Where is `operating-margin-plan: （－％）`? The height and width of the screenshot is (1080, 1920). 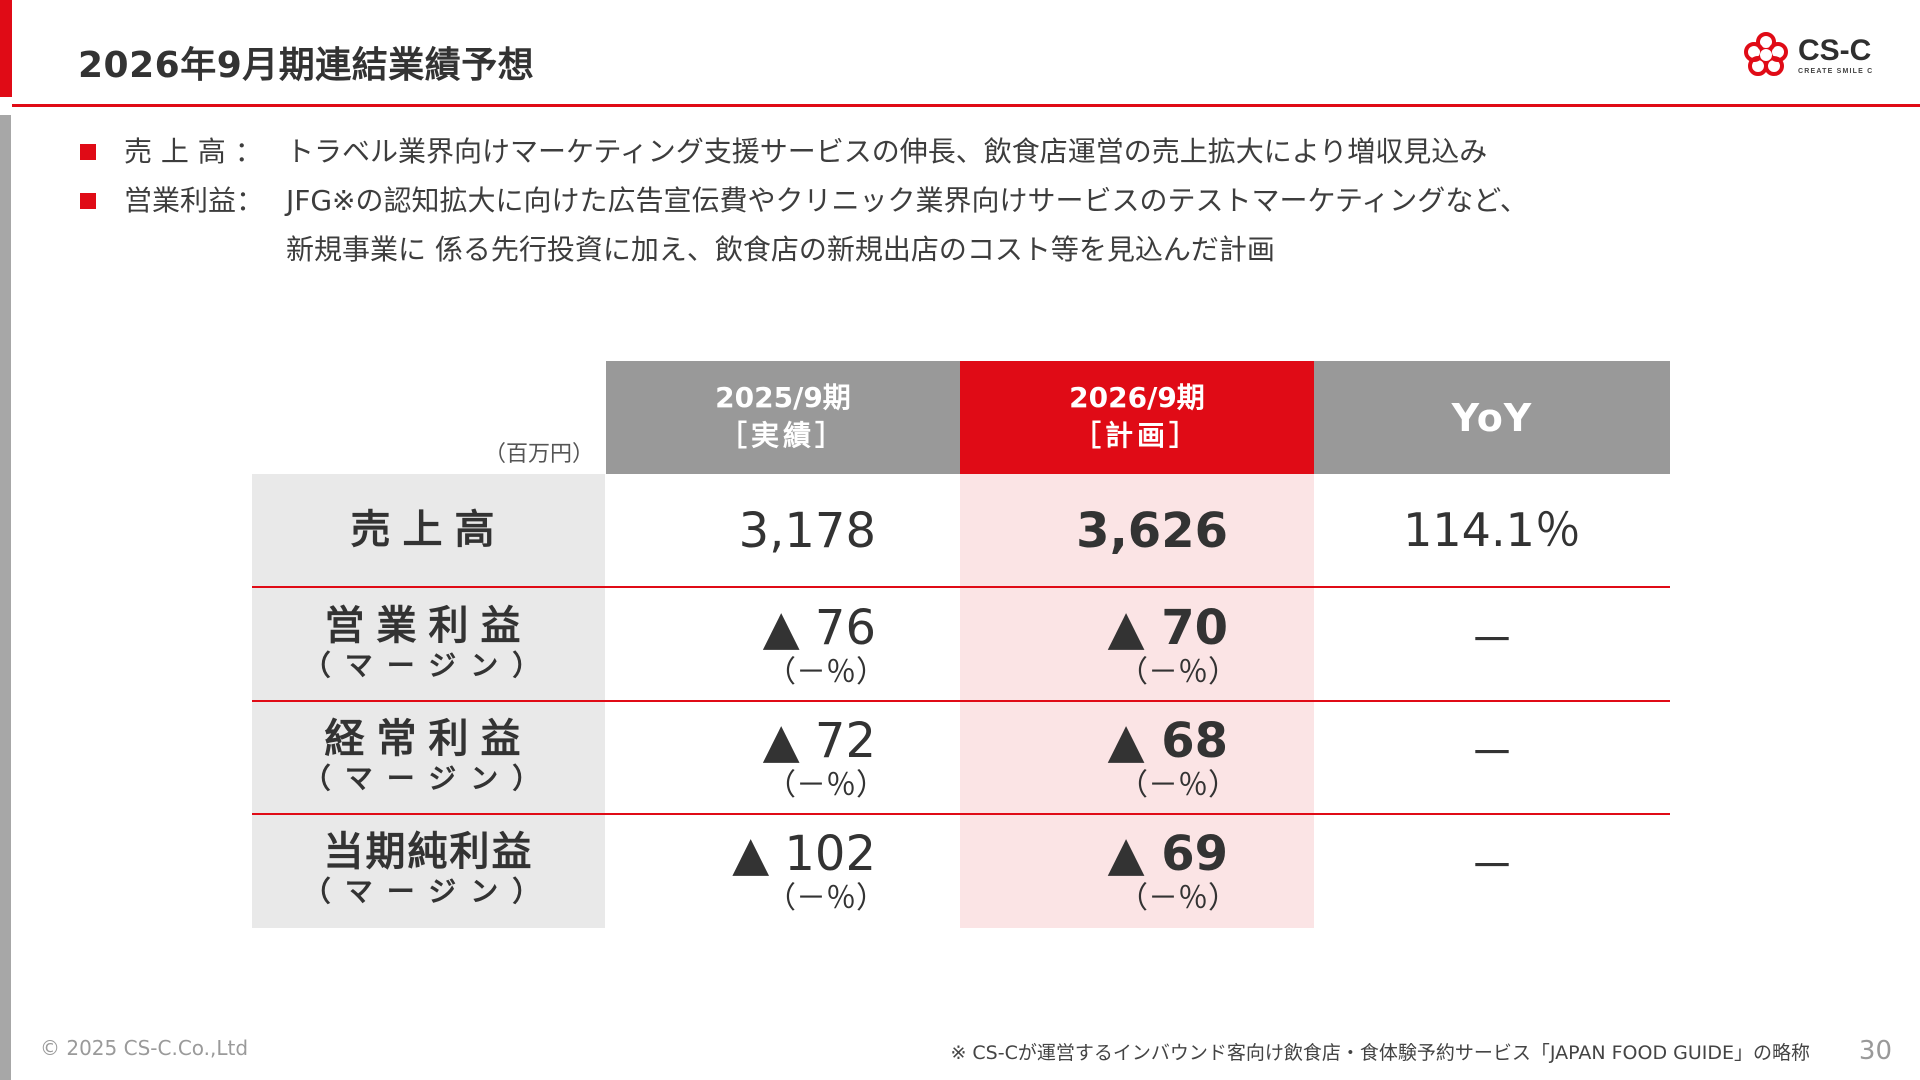
operating-margin-plan: （－％） is located at coordinates (1178, 672).